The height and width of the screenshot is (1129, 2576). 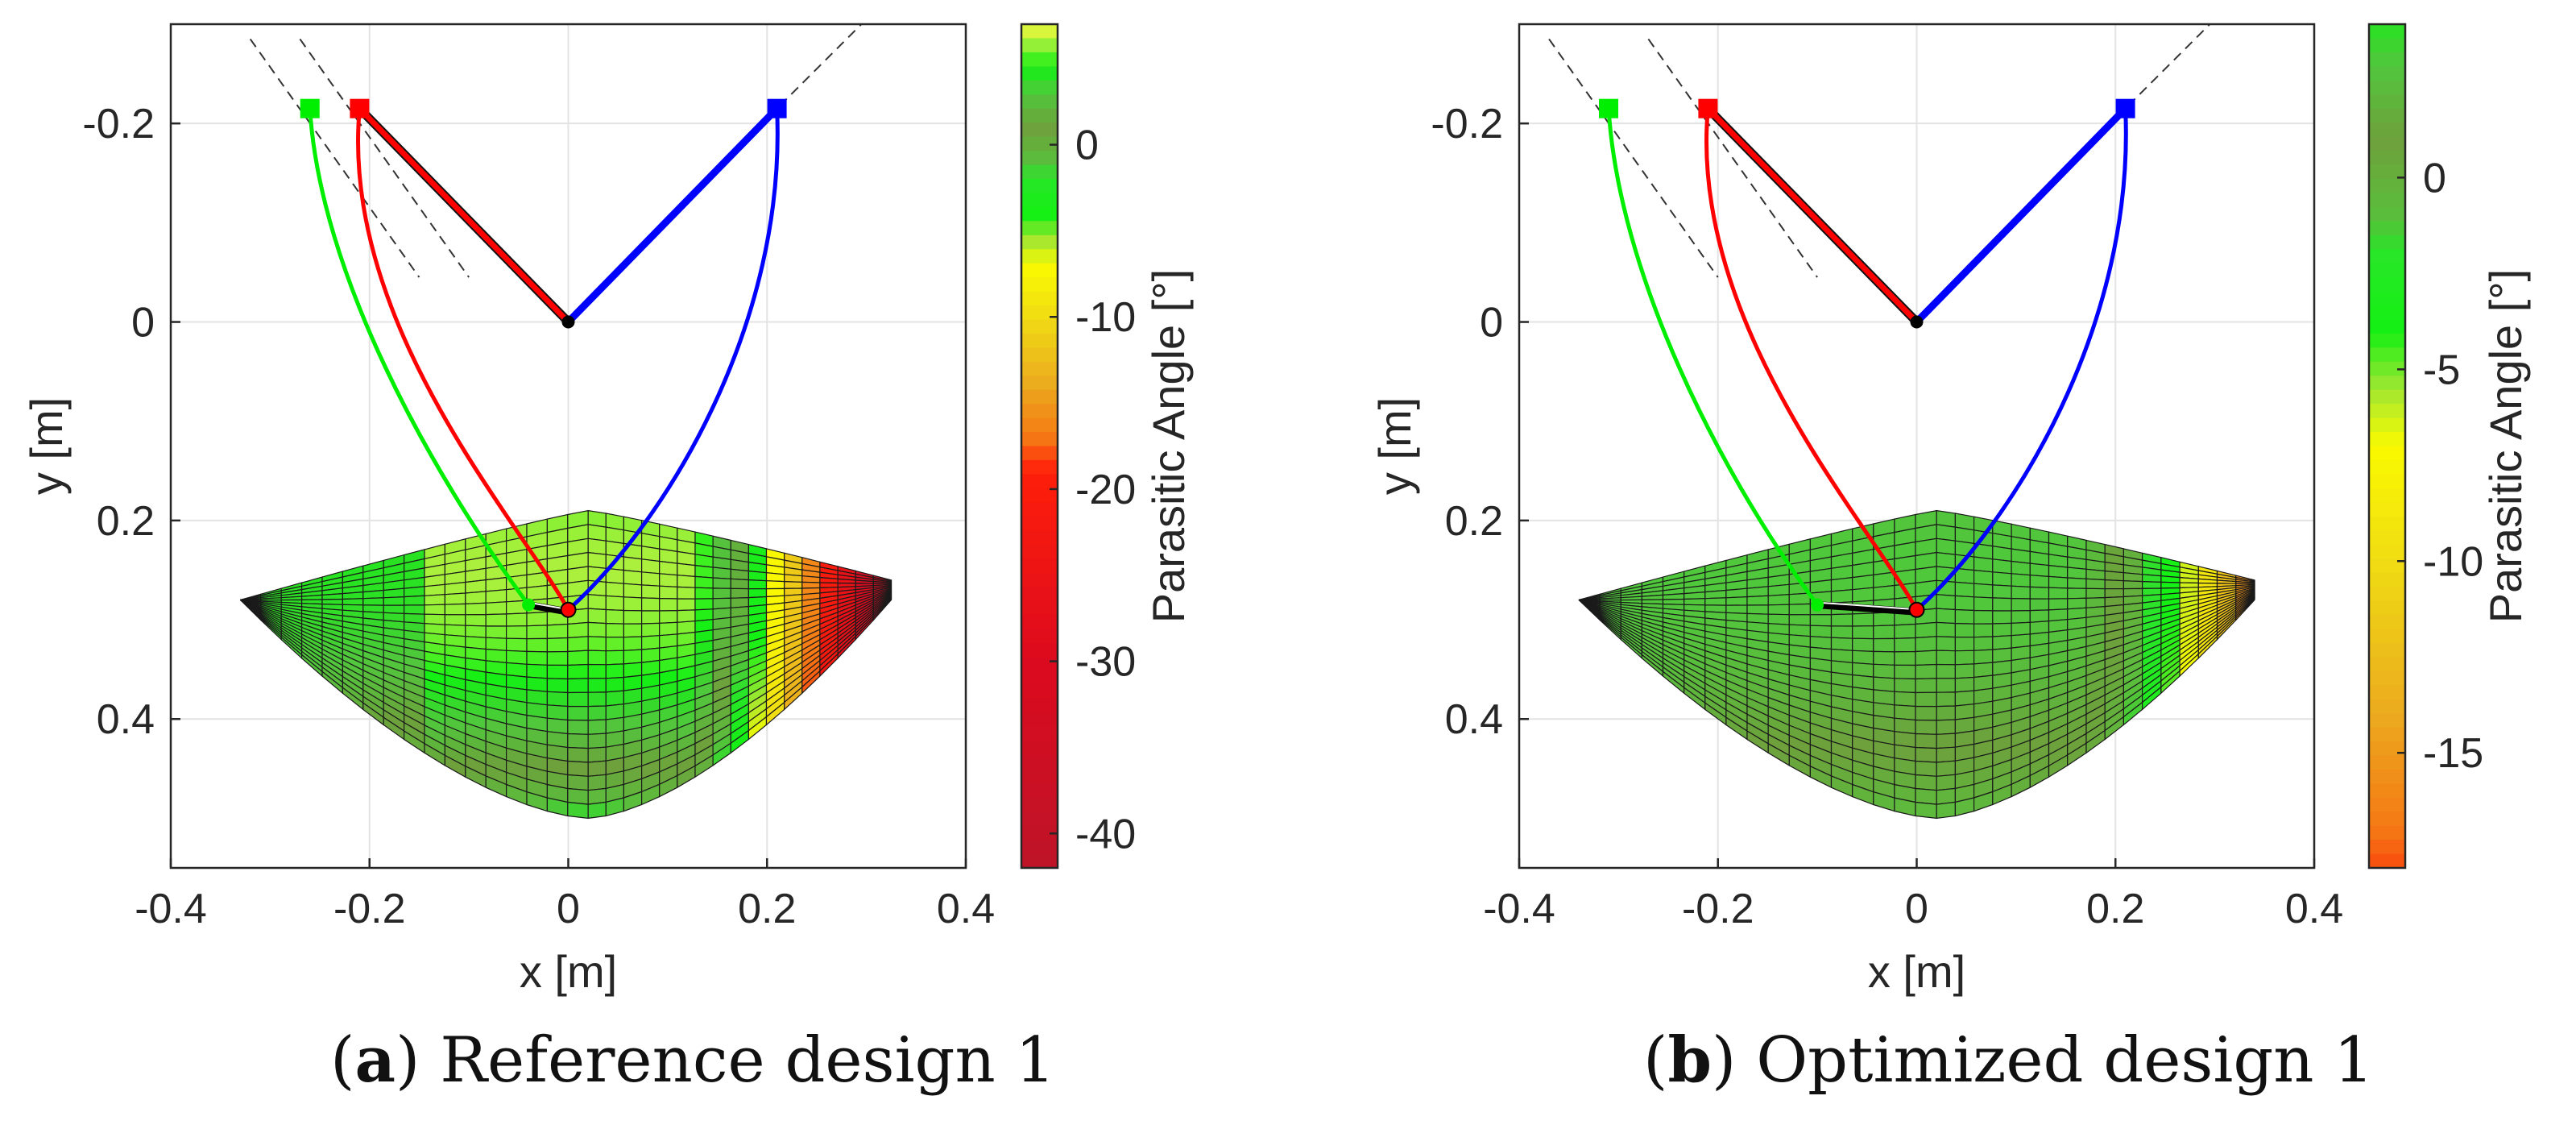 I want to click on colorbar-label: Parasitic Angle [°], so click(x=1168, y=447).